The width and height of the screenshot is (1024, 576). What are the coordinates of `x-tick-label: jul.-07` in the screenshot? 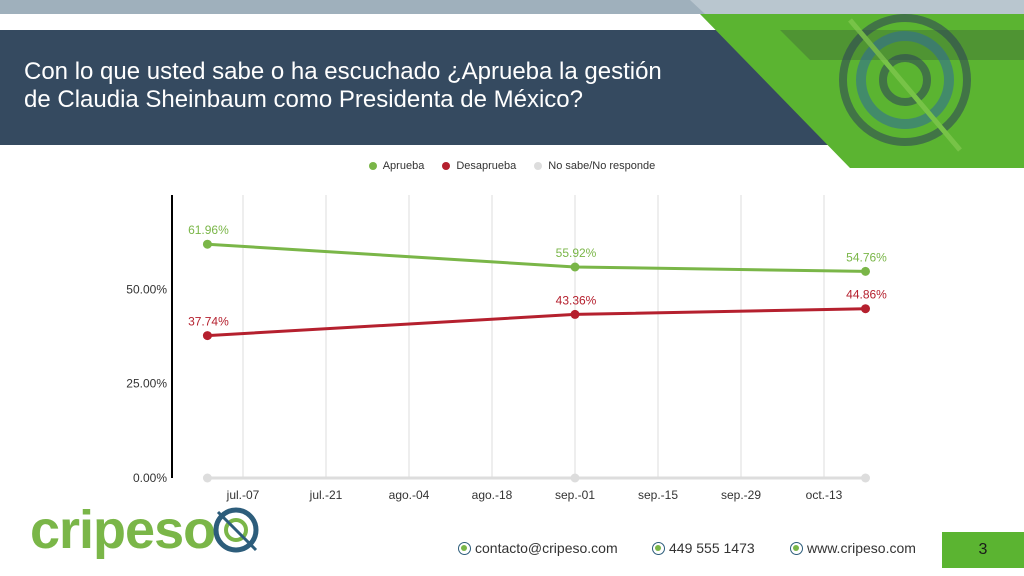 It's located at (243, 495).